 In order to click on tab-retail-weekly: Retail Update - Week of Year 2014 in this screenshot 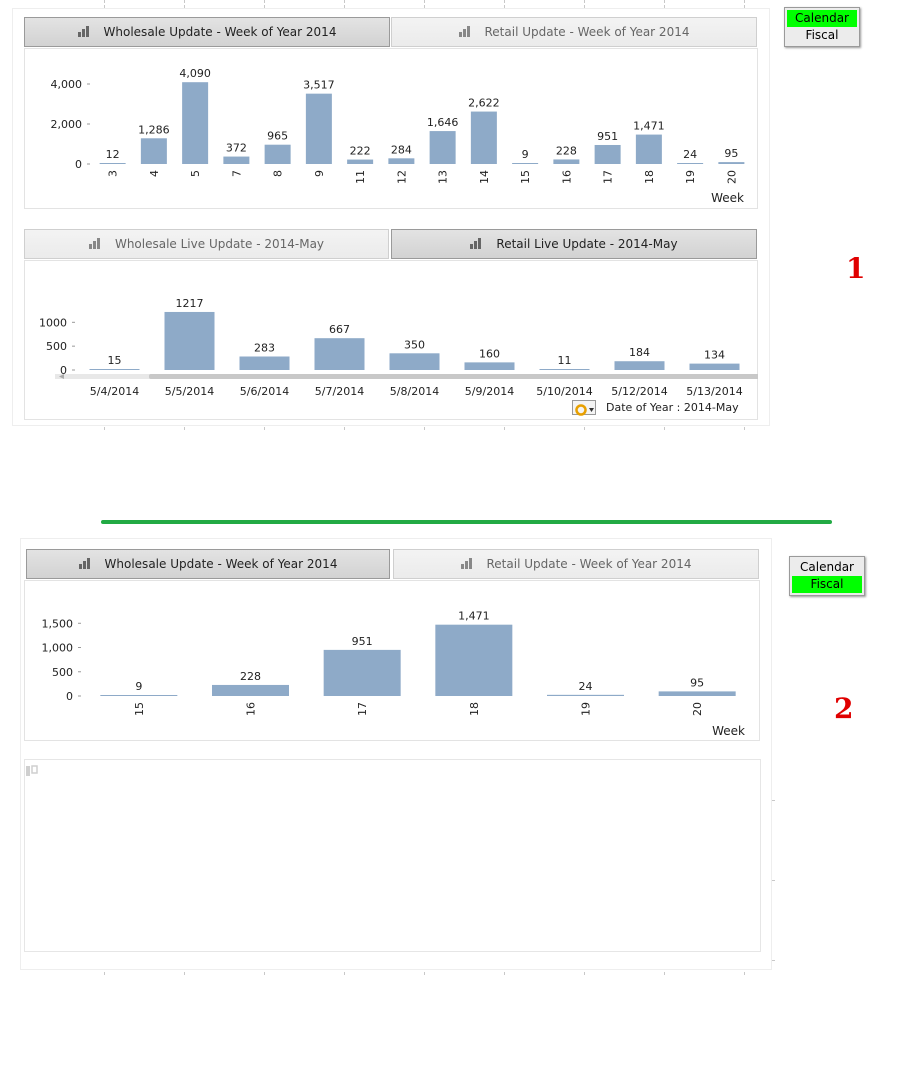, I will do `click(574, 32)`.